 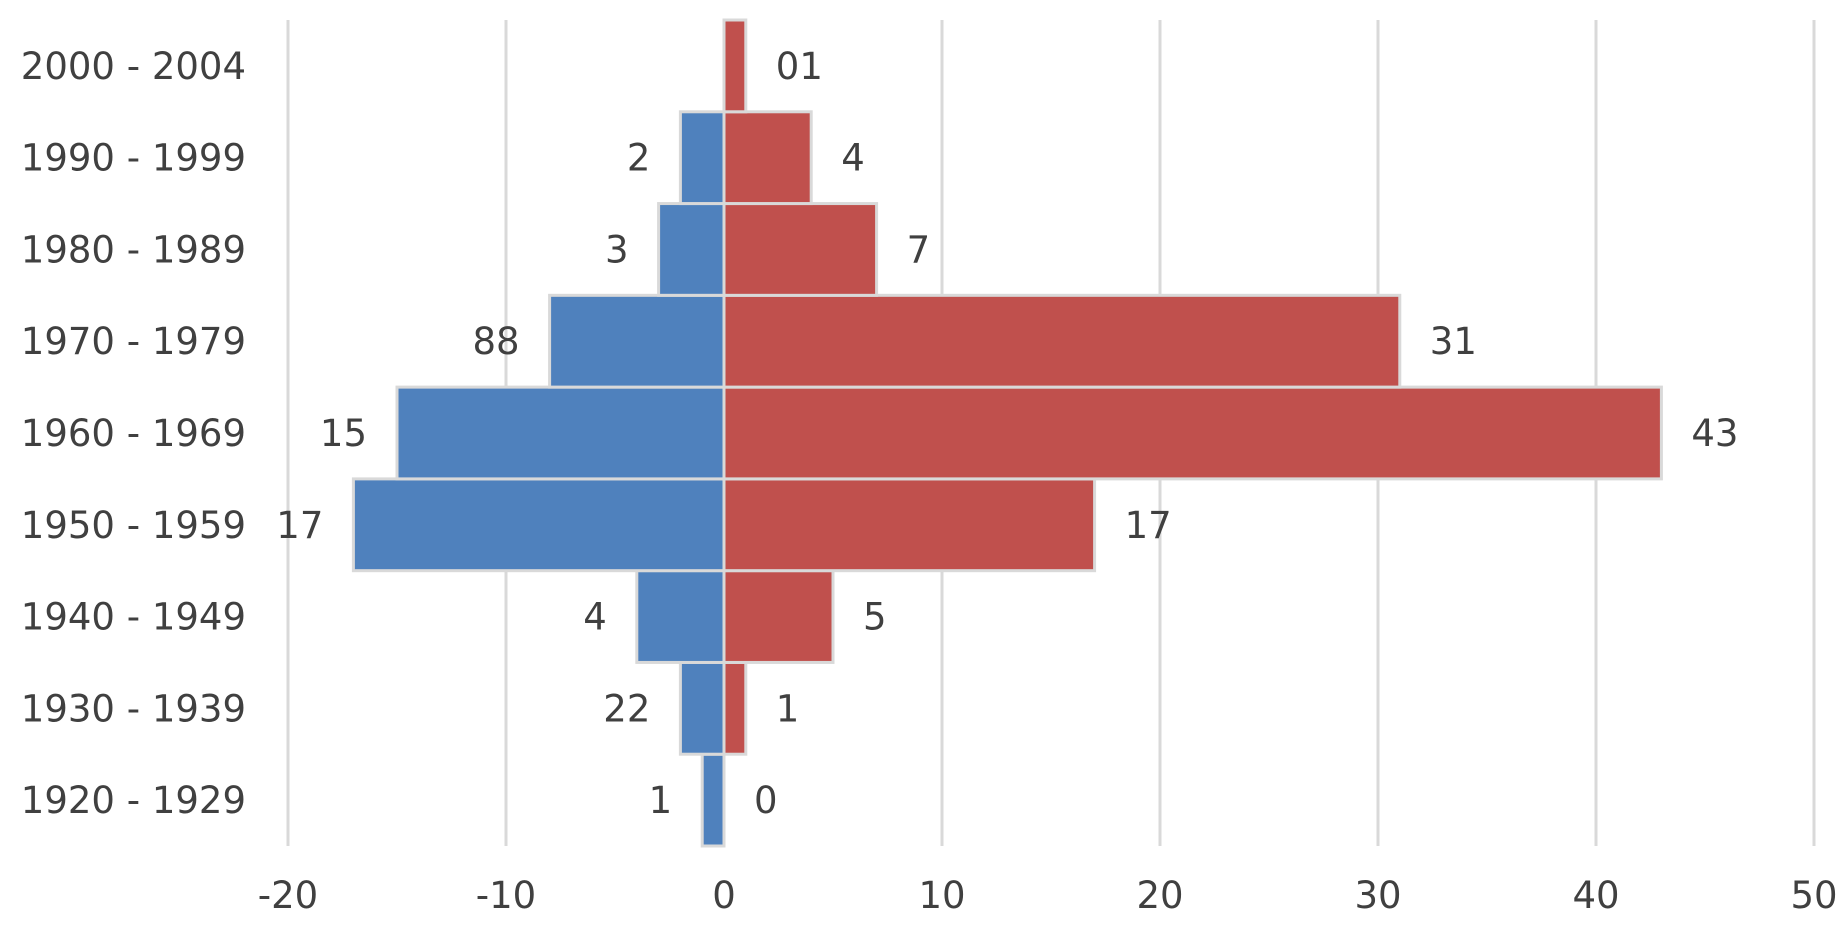 What do you see at coordinates (1453, 341) in the screenshot?
I see `data-label: 31` at bounding box center [1453, 341].